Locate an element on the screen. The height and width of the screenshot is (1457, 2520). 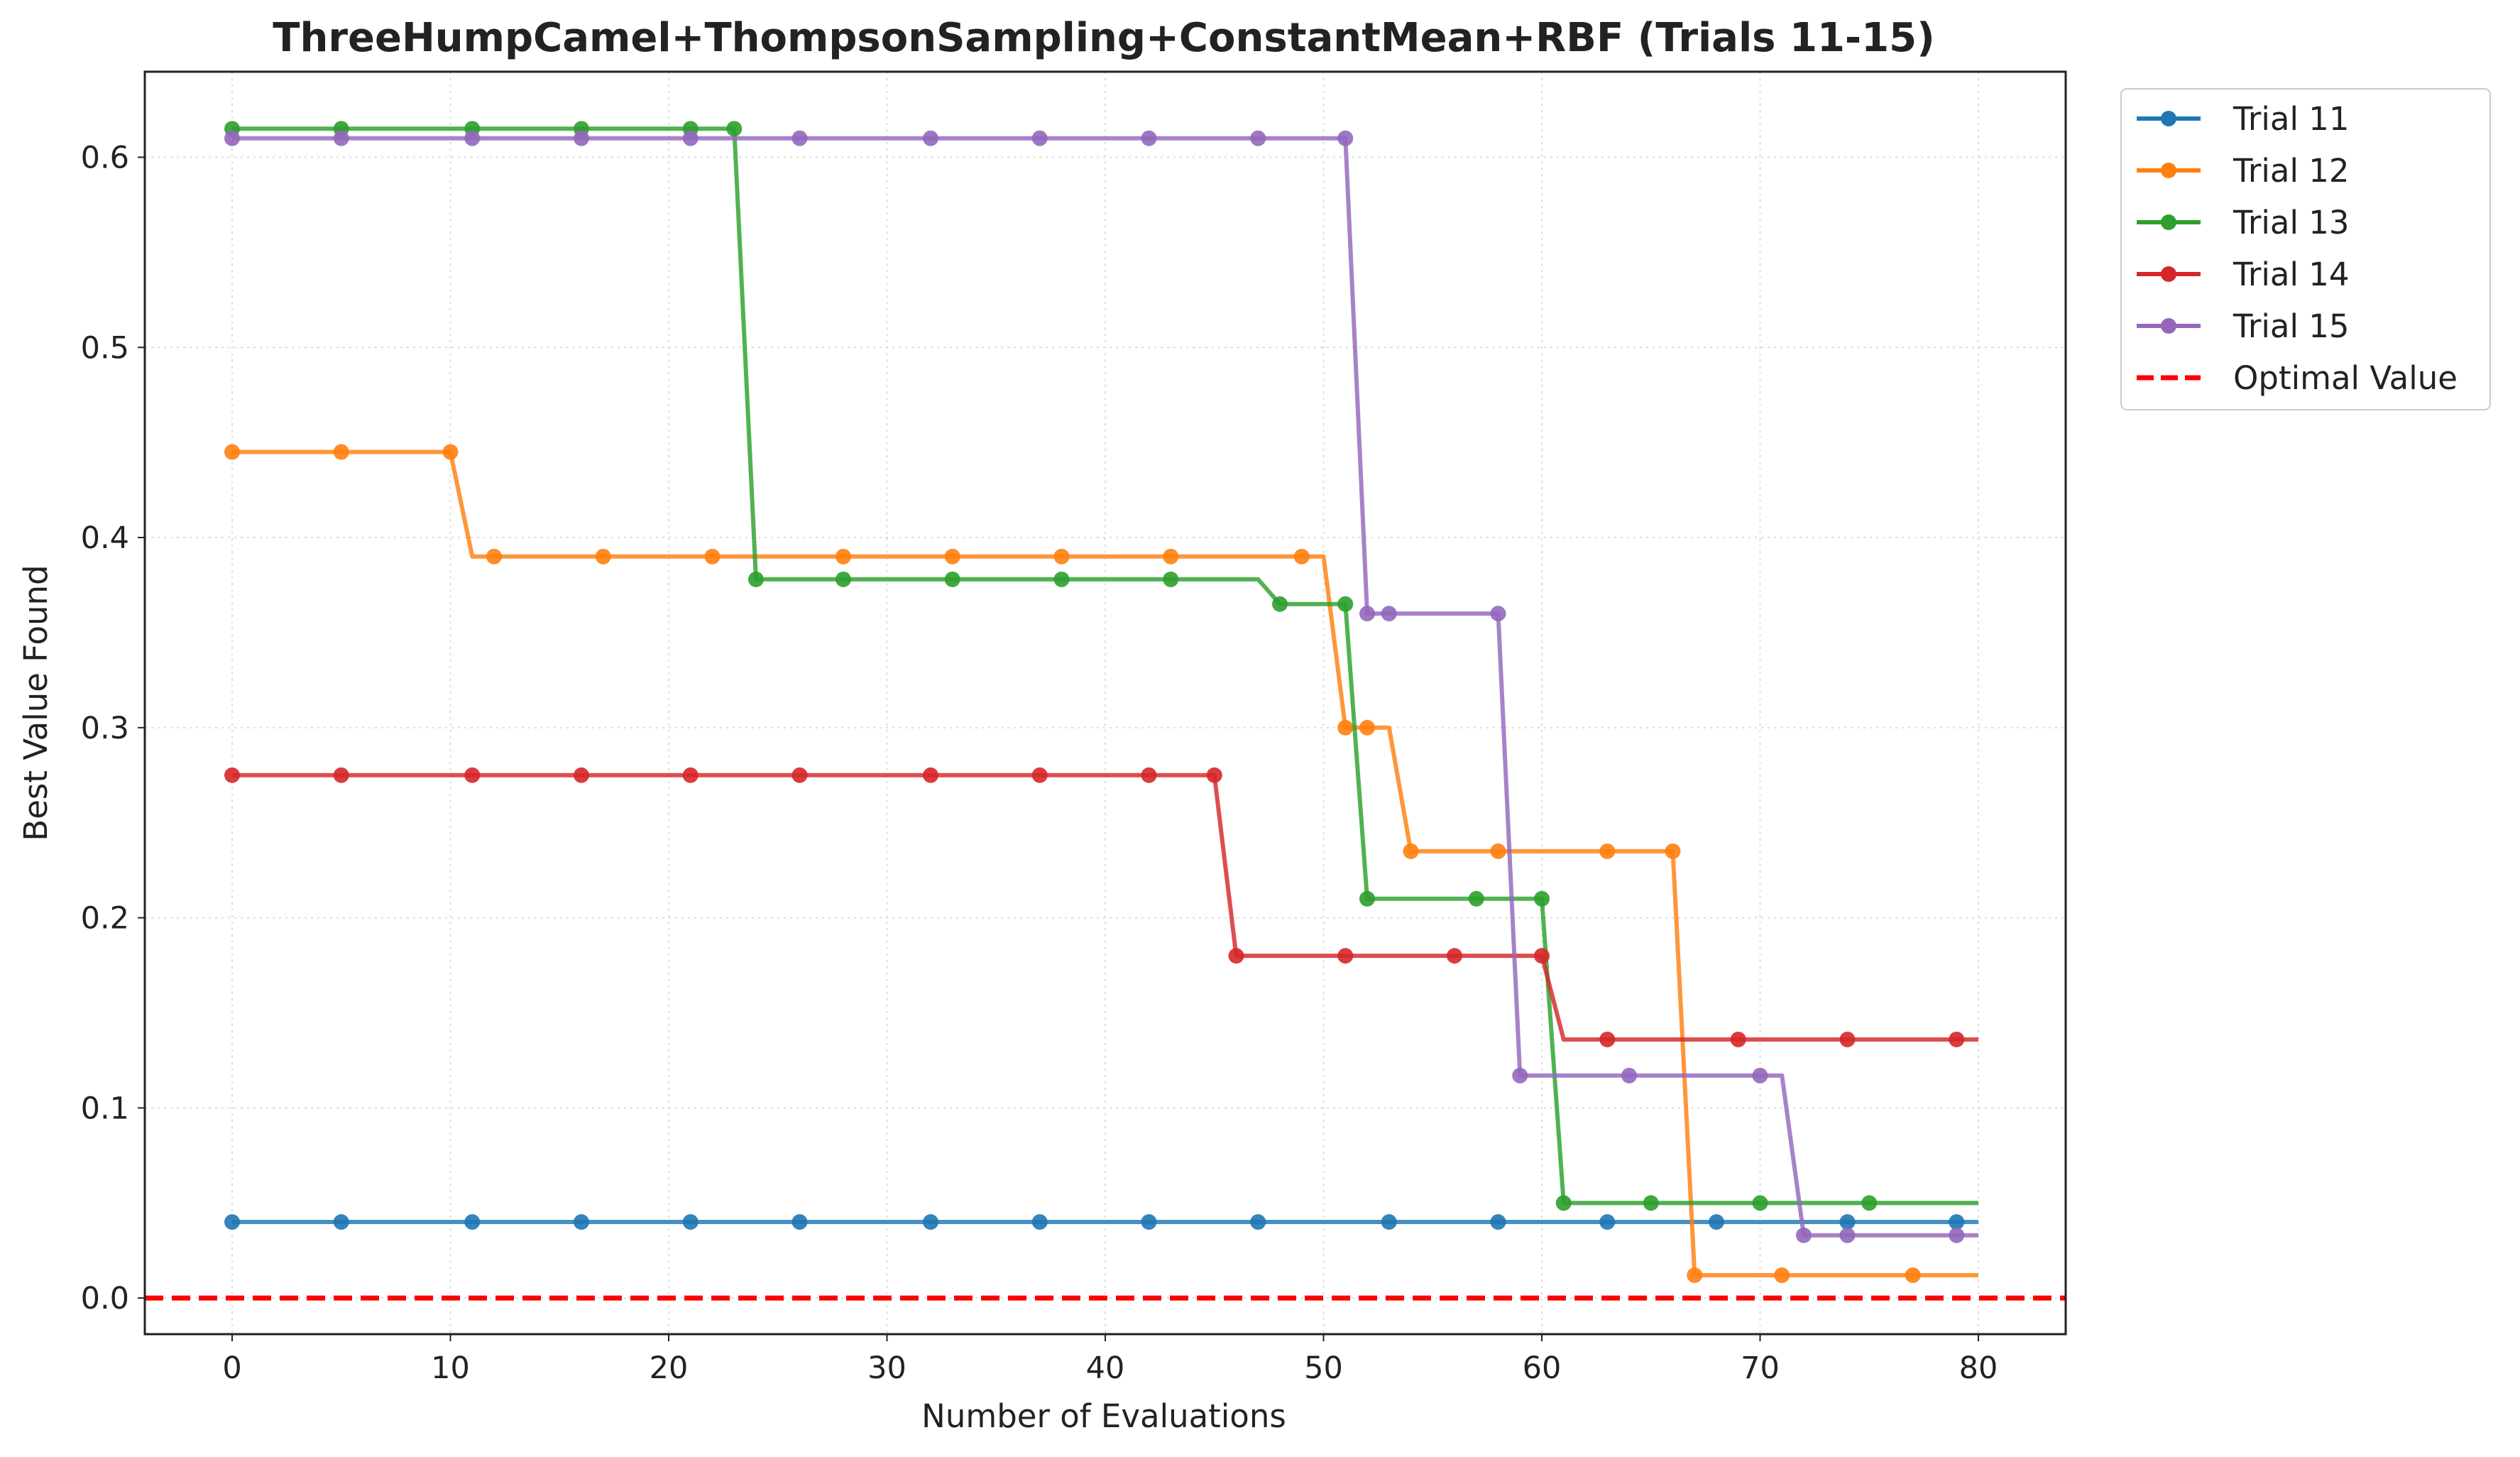
legend-item: Optimal Value is located at coordinates (2297, 378).